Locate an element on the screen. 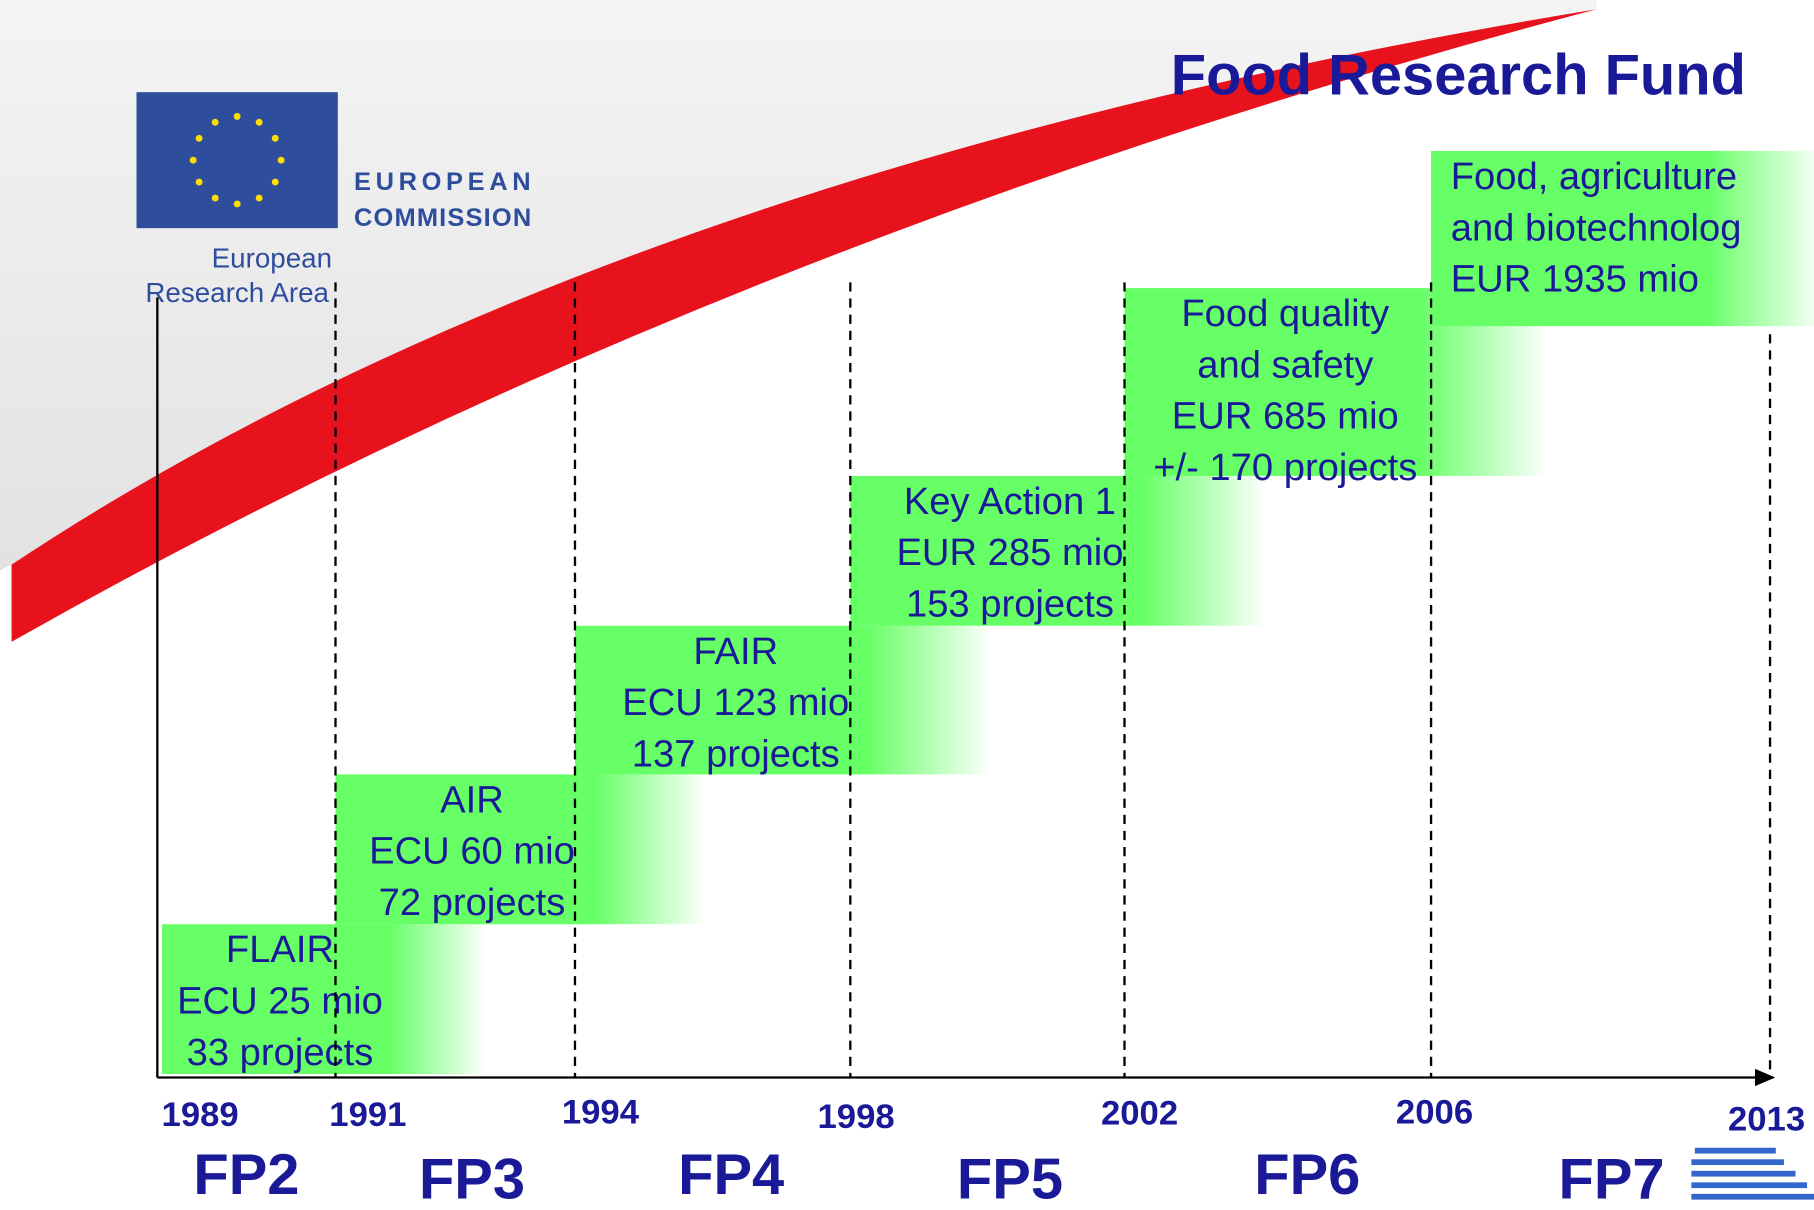  programme-text: EUR 285 mio is located at coordinates (1009, 553).